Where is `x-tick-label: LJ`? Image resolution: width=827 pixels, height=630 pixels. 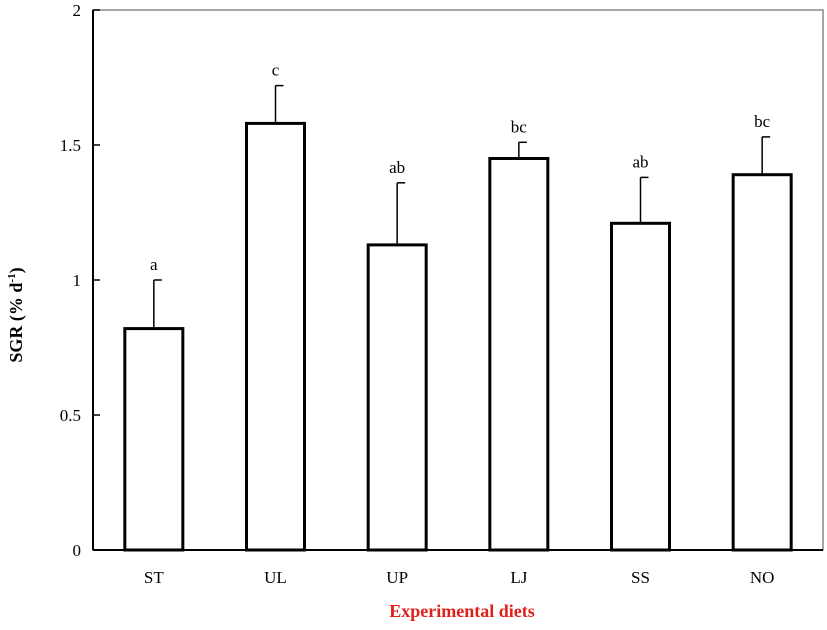 x-tick-label: LJ is located at coordinates (518, 577).